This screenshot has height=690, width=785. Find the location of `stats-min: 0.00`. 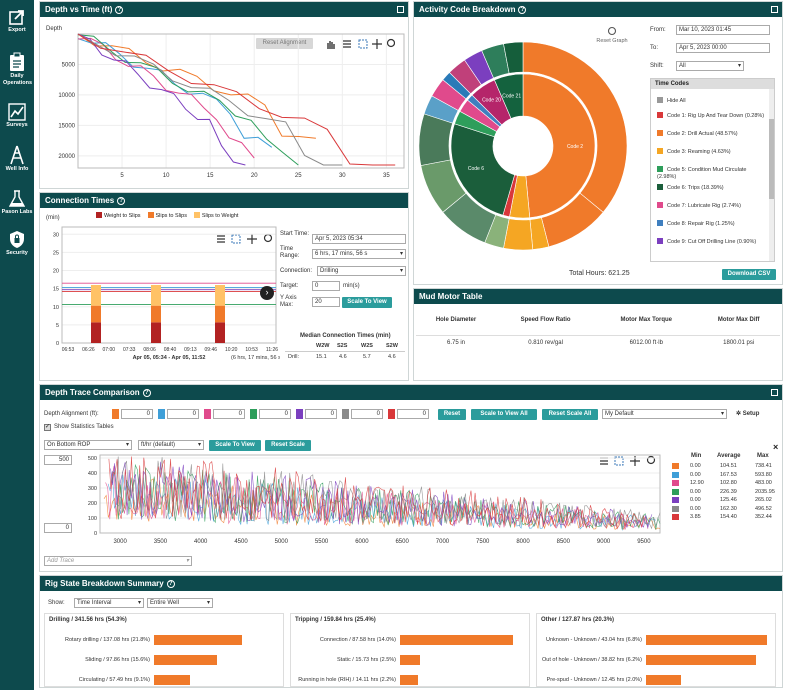

stats-min: 0.00 is located at coordinates (695, 508).